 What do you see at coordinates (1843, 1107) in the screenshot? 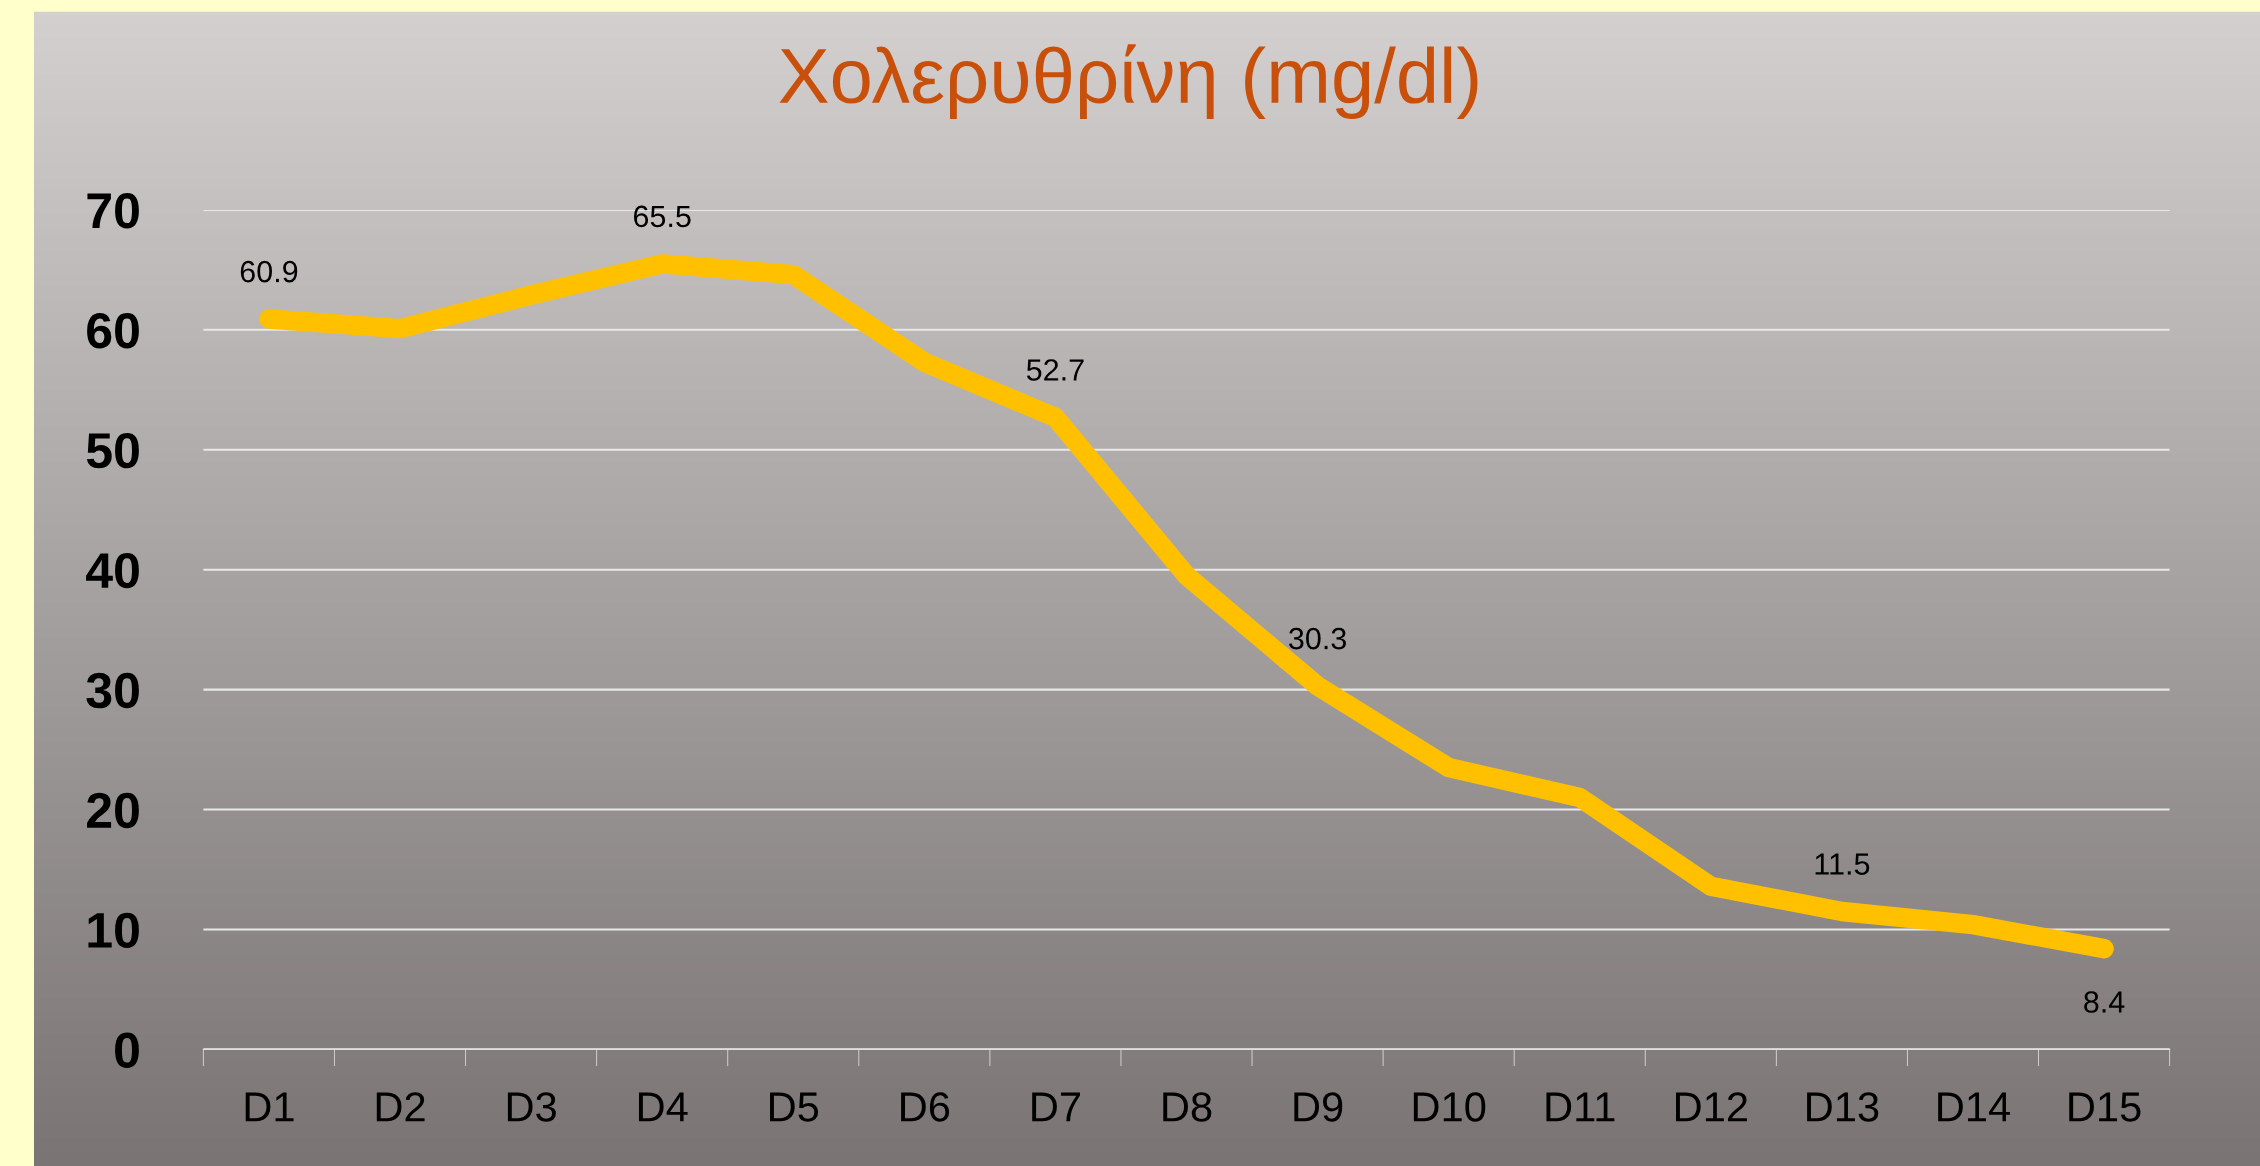
I see `x-tick-label: D13` at bounding box center [1843, 1107].